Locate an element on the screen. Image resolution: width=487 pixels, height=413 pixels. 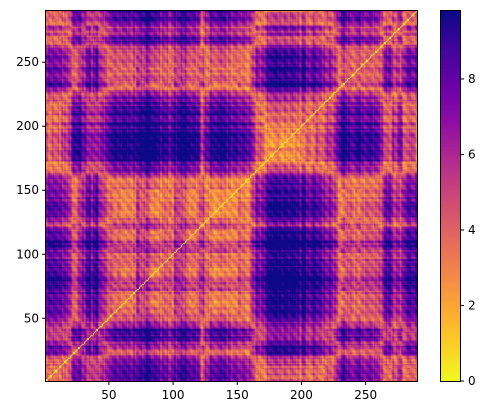
x-tick-label: 50 is located at coordinates (108, 395).